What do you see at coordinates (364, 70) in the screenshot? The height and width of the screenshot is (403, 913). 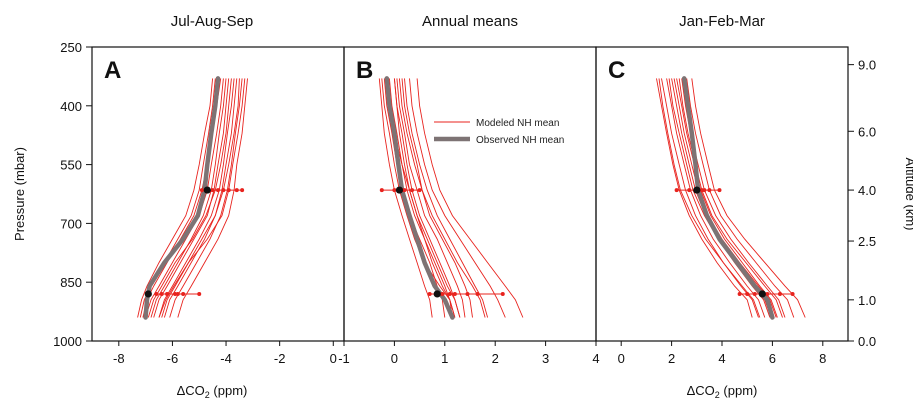 I see `panel-b-letter: B` at bounding box center [364, 70].